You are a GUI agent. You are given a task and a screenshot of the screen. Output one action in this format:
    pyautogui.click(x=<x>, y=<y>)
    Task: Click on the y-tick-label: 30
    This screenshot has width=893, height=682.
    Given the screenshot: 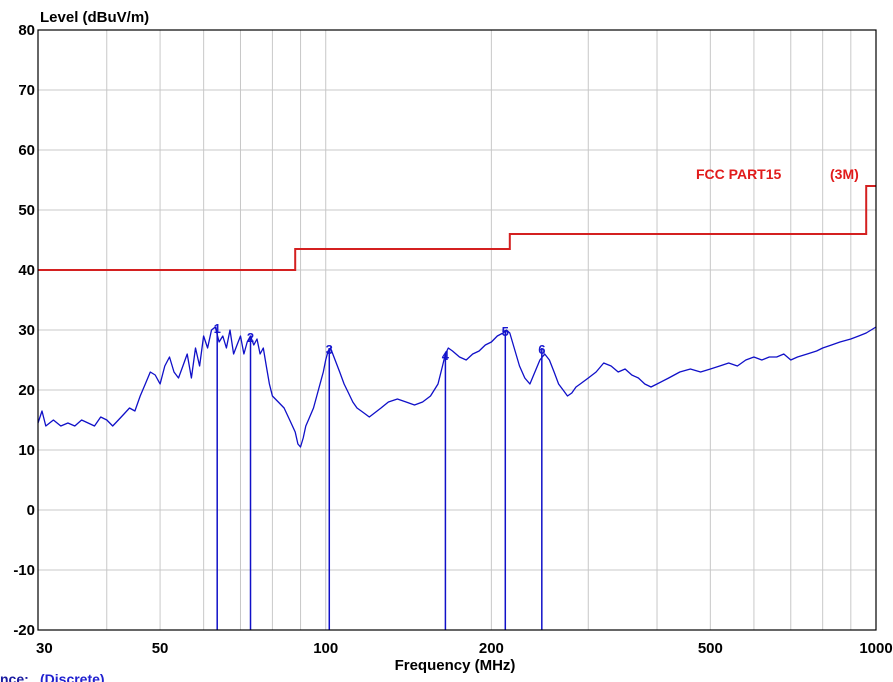 What is the action you would take?
    pyautogui.click(x=26, y=330)
    